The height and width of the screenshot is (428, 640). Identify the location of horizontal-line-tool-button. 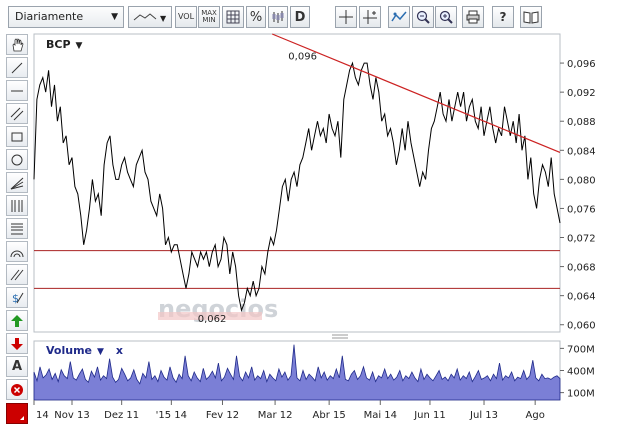
(17, 90).